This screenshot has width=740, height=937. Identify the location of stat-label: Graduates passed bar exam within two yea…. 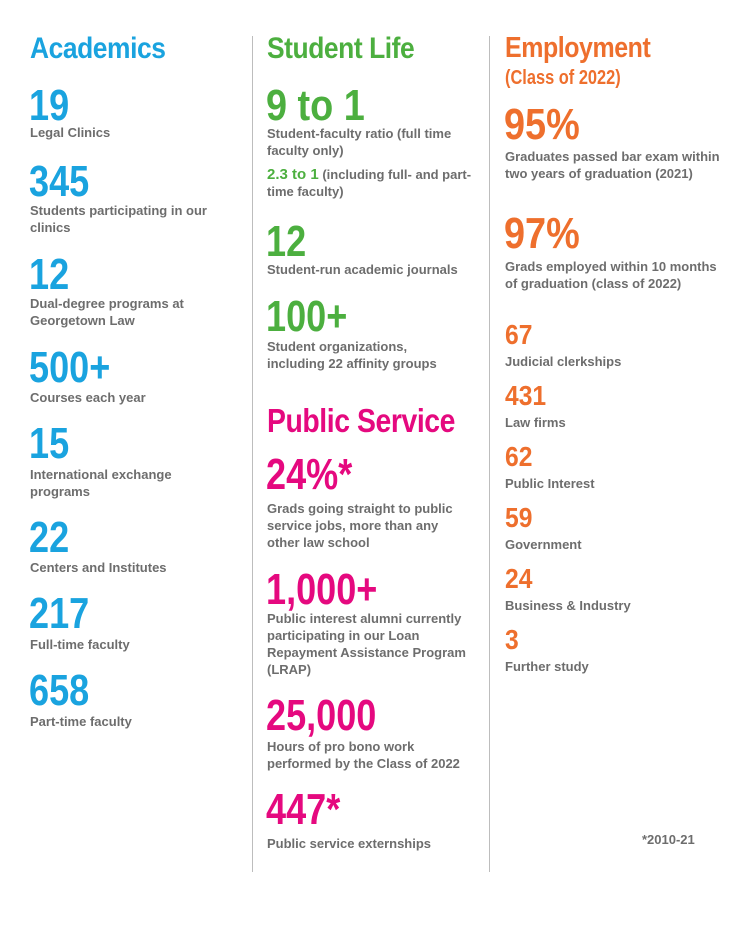
(612, 165).